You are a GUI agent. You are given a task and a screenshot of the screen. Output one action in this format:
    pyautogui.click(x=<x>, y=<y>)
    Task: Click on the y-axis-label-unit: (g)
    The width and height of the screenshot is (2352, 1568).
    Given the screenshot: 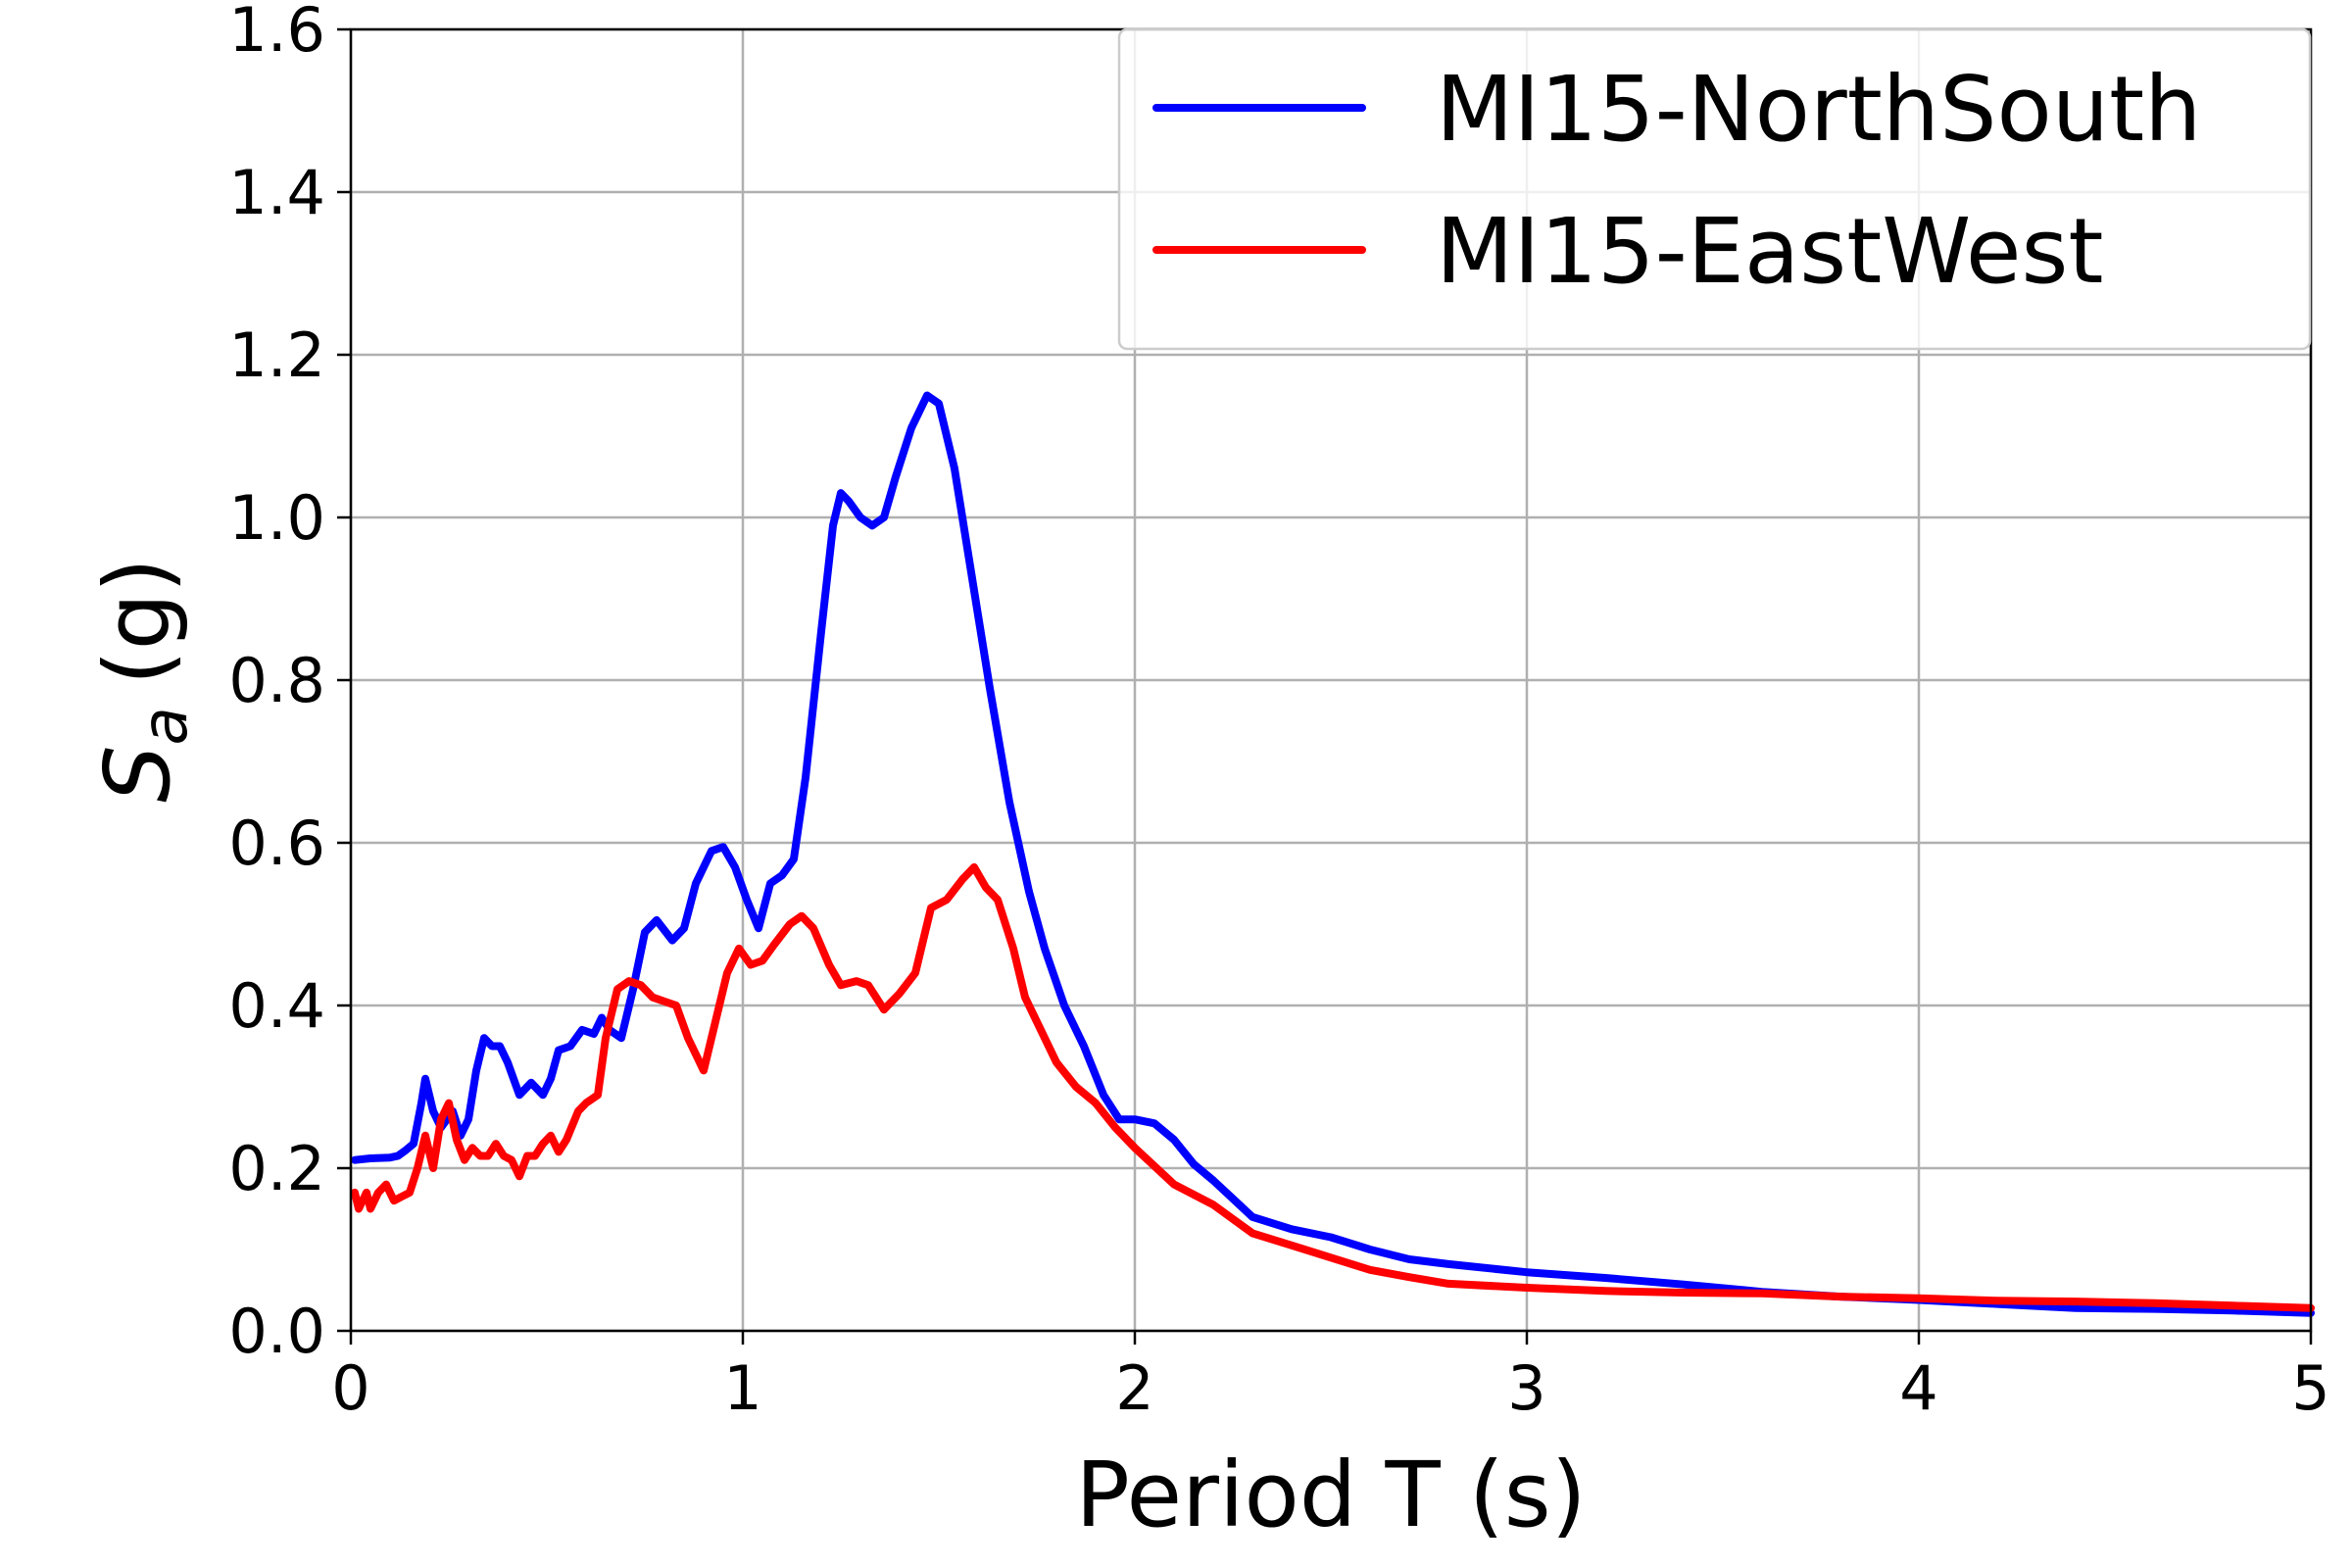 What is the action you would take?
    pyautogui.click(x=137, y=621)
    